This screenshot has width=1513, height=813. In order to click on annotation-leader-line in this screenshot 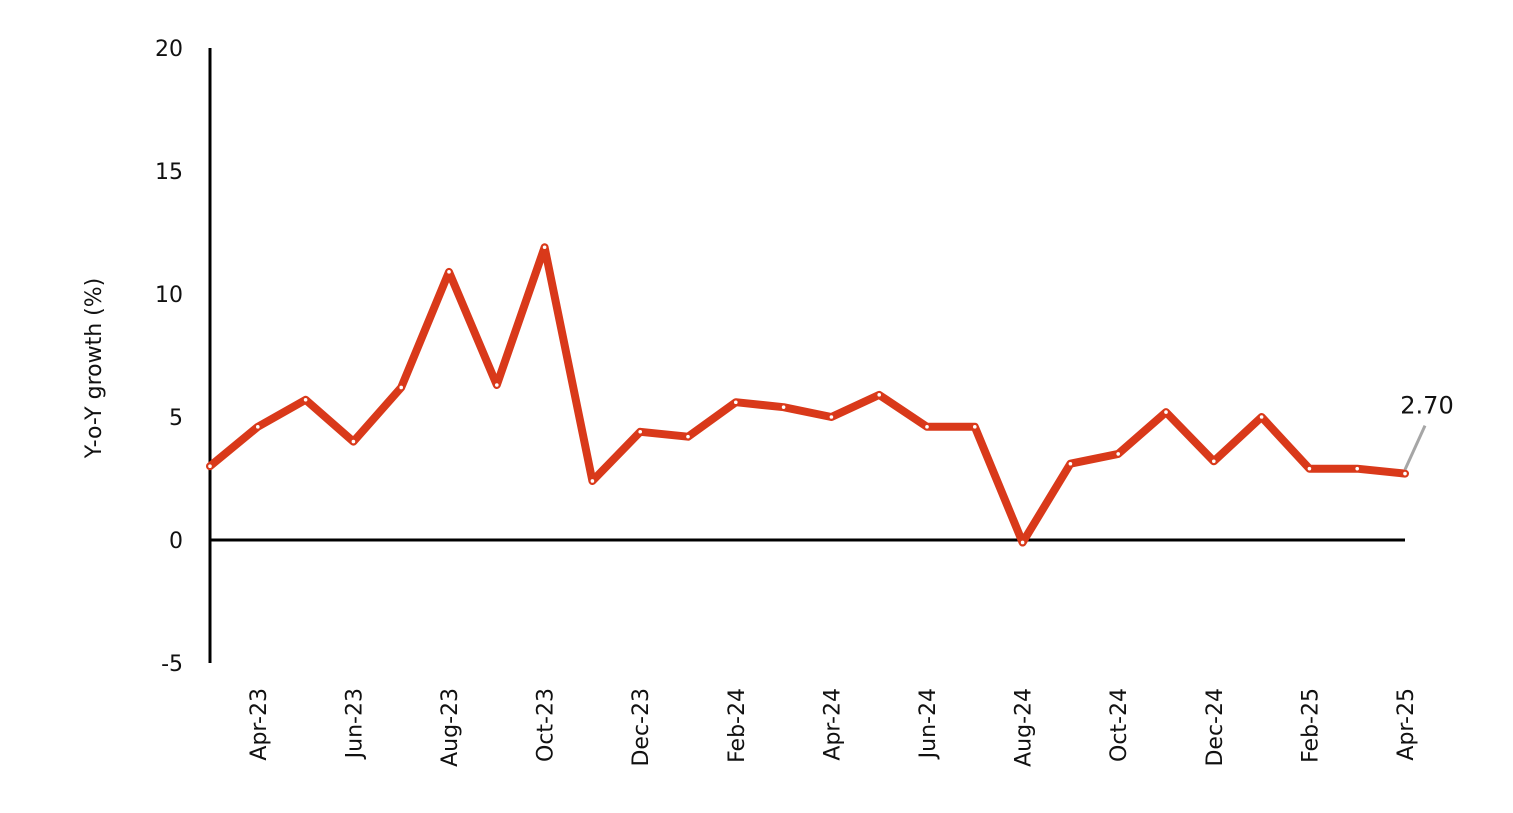, I will do `click(1415, 447)`.